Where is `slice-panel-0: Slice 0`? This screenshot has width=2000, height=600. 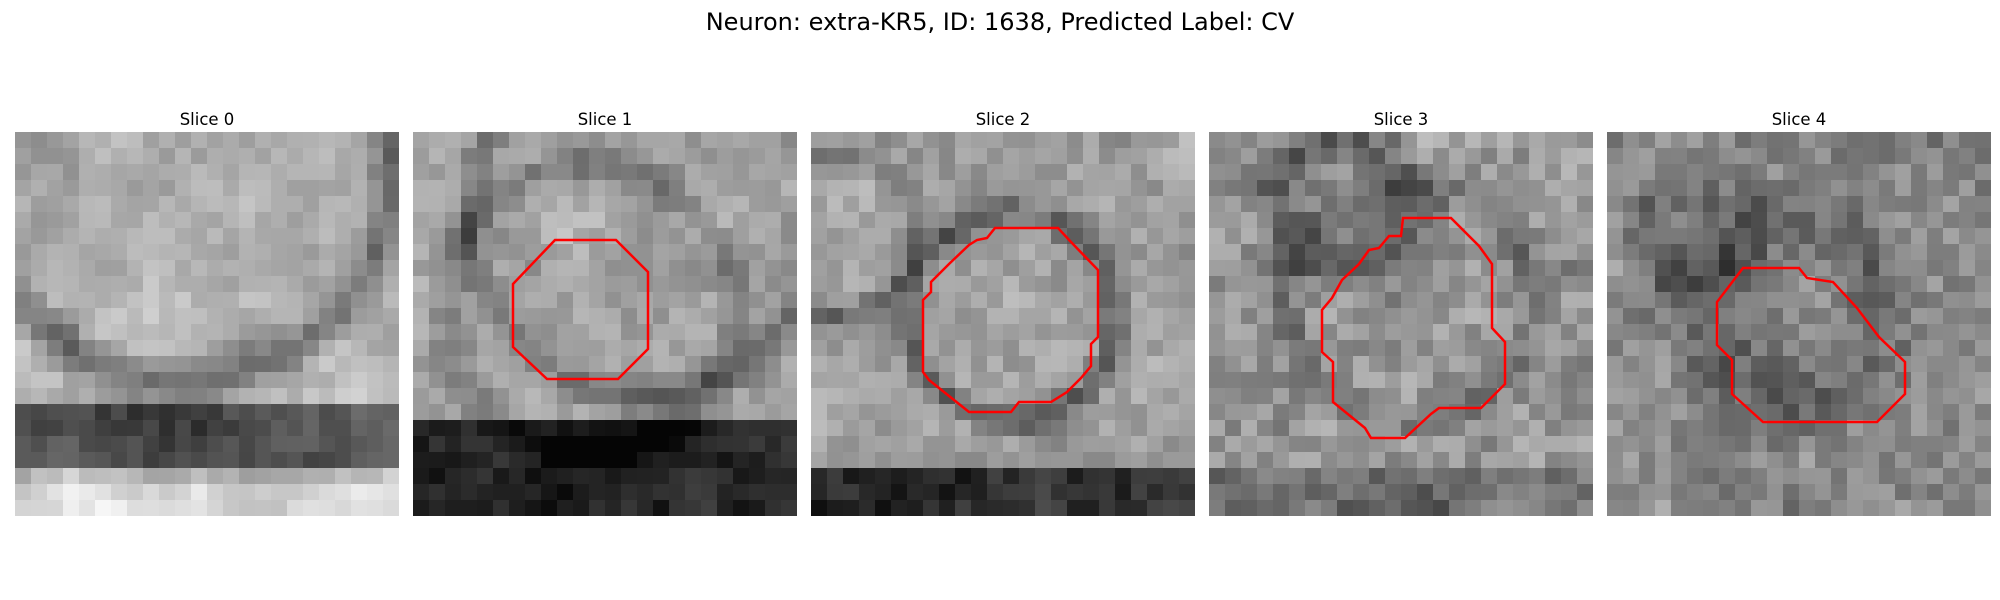
slice-panel-0: Slice 0 is located at coordinates (207, 312).